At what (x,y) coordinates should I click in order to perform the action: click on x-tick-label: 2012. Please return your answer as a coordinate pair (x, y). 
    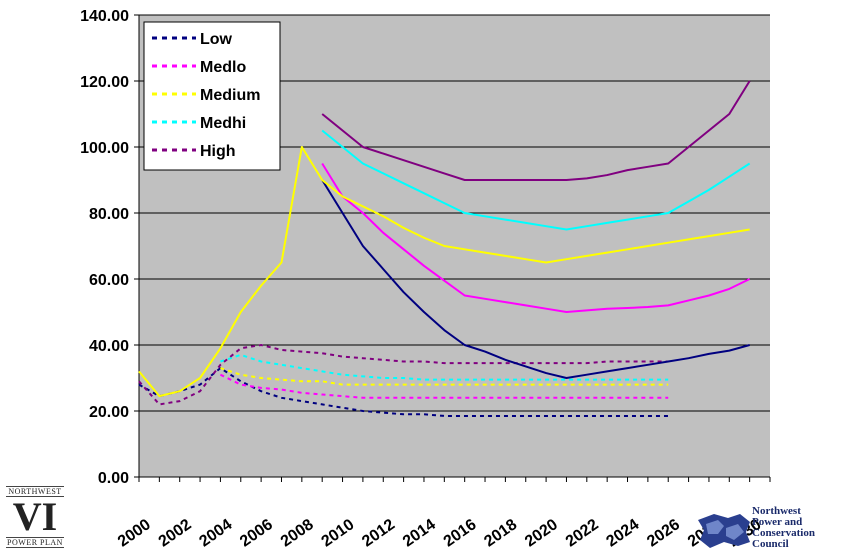
    Looking at the image, I should click on (378, 533).